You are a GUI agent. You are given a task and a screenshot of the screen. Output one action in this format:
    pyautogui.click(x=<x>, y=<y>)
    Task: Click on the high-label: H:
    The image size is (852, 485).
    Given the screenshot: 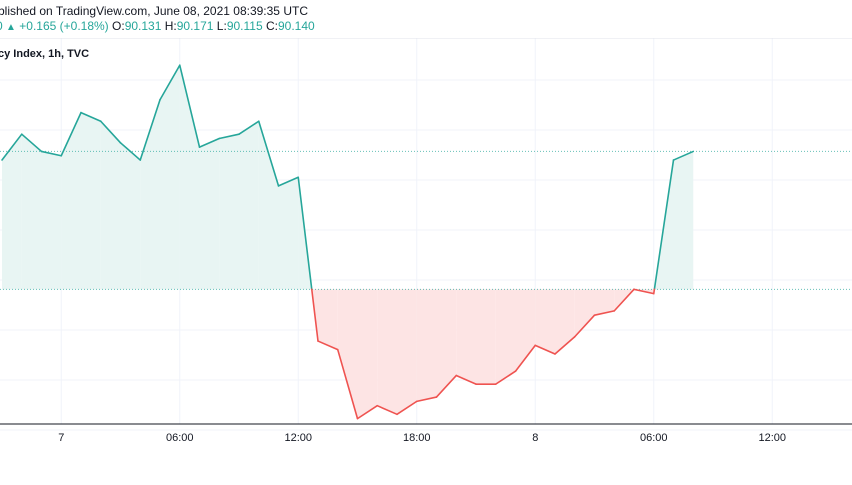 What is the action you would take?
    pyautogui.click(x=170, y=26)
    